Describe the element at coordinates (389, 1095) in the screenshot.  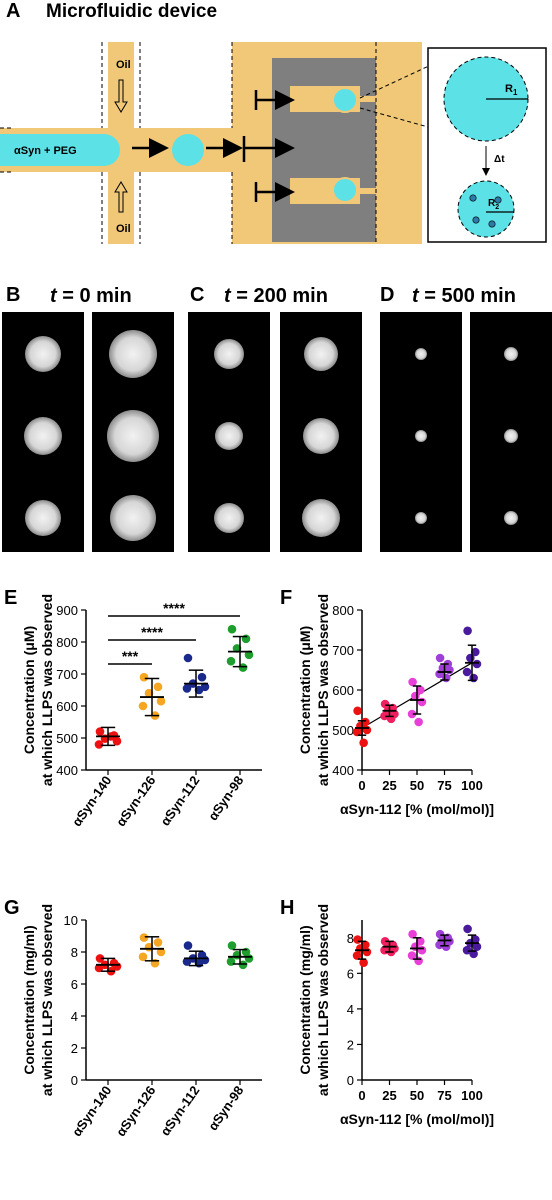
I see `x-tick-label: 25` at that location.